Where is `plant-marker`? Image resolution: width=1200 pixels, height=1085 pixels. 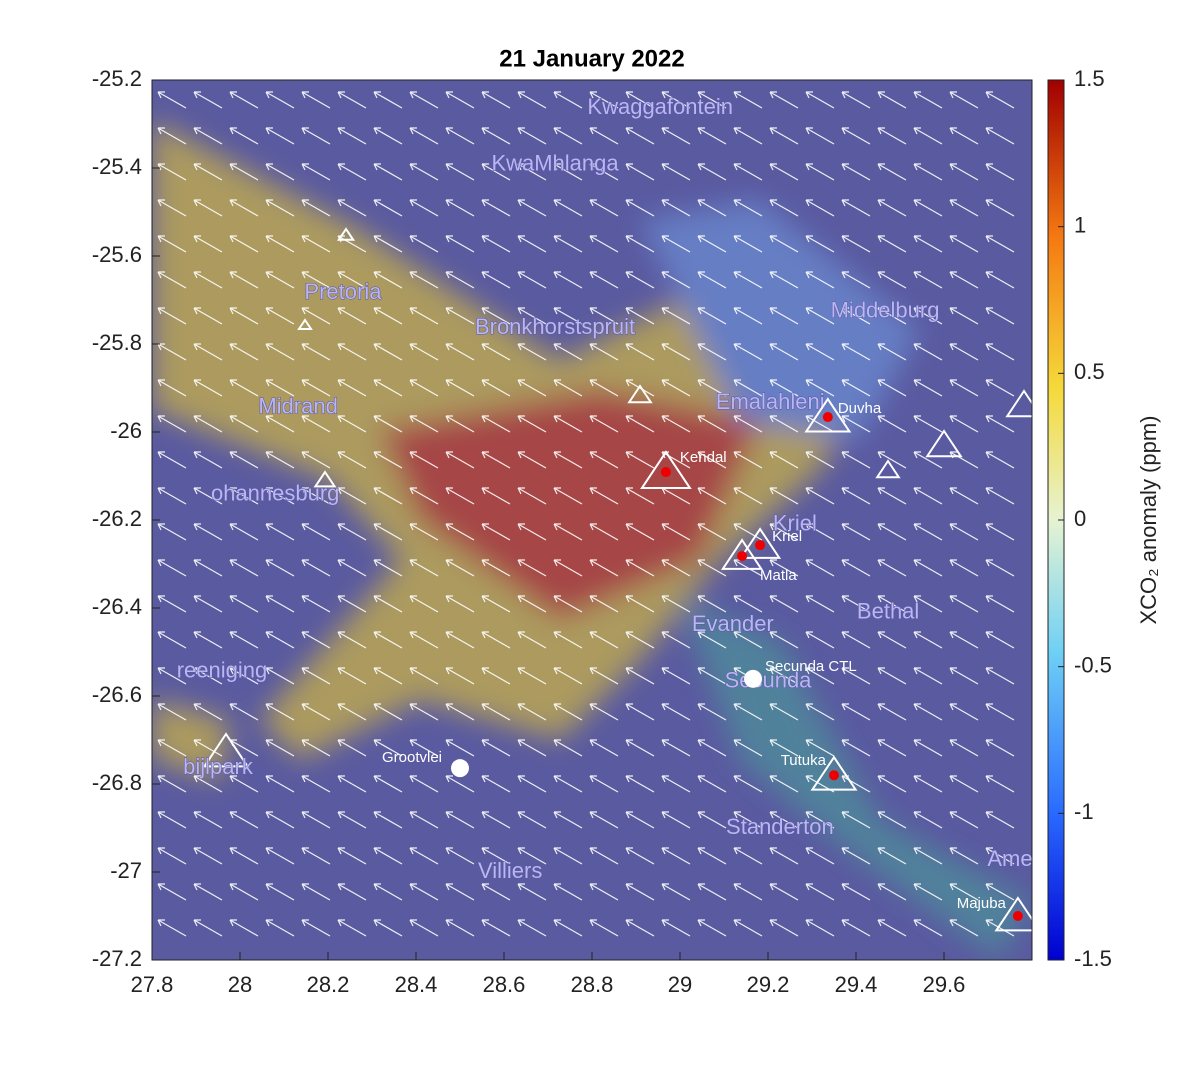
plant-marker is located at coordinates (753, 678).